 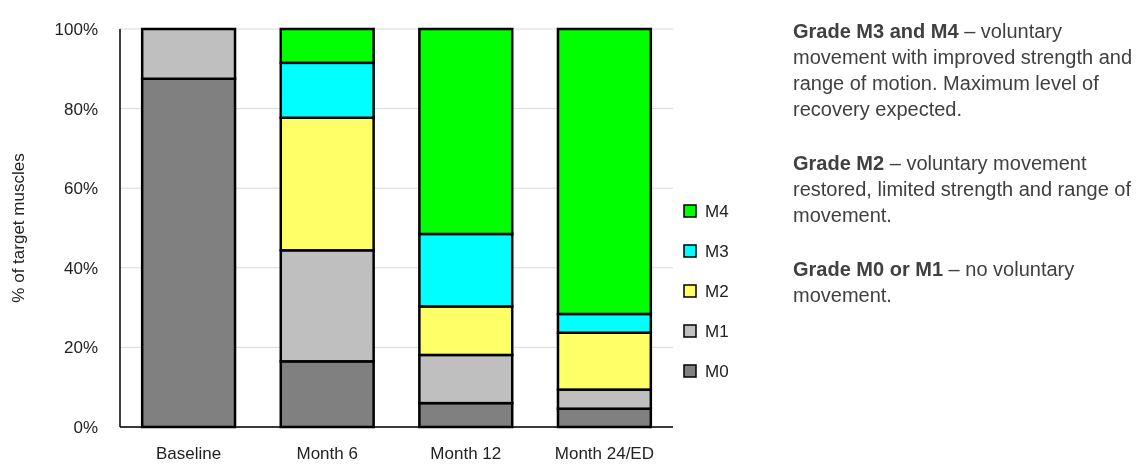 What do you see at coordinates (80, 348) in the screenshot?
I see `y-tick-label: 20%` at bounding box center [80, 348].